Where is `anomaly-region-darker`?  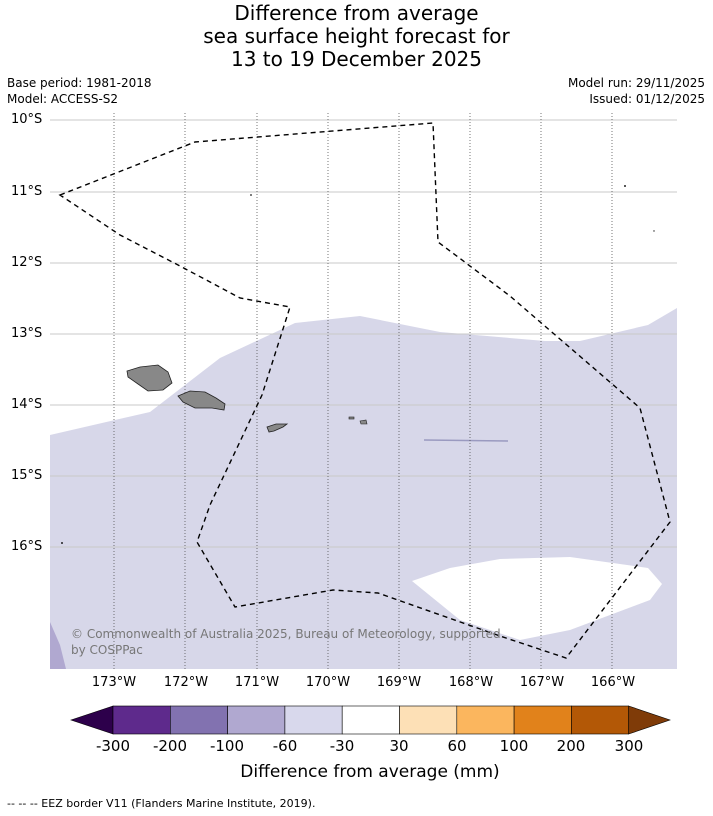
anomaly-region-darker is located at coordinates (58, 645).